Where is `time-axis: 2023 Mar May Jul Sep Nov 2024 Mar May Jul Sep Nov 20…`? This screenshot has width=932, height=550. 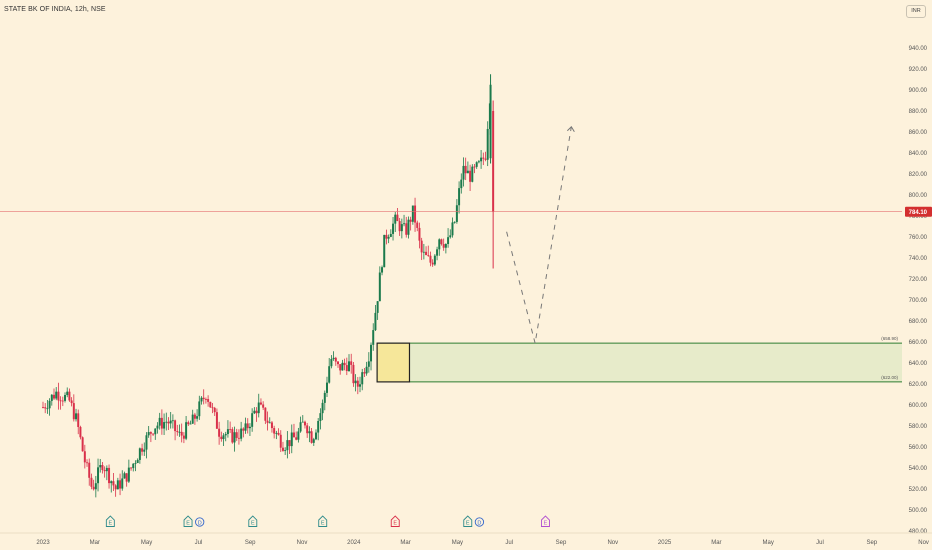
time-axis: 2023 Mar May Jul Sep Nov 2024 Mar May Jul Sep Nov 20… is located at coordinates (466, 539).